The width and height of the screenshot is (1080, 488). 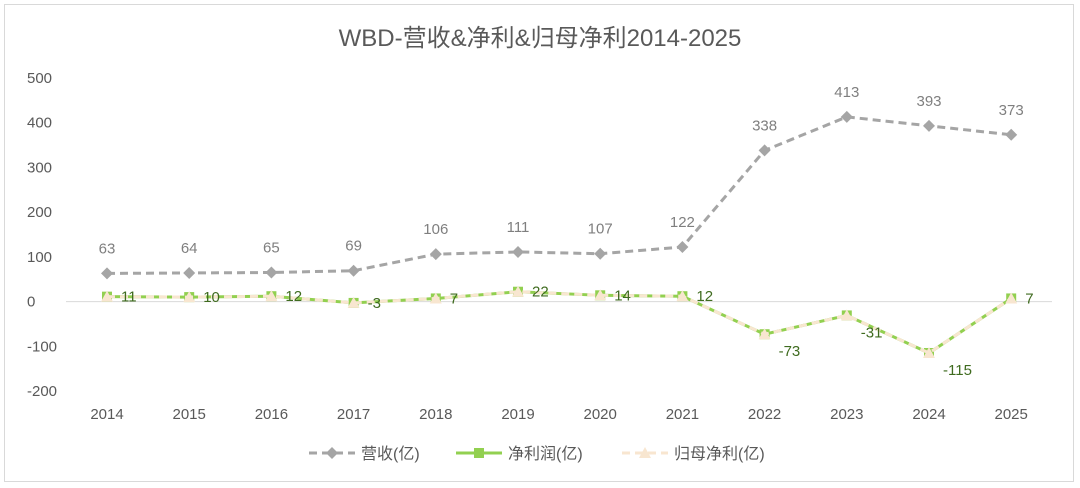 I want to click on data-label-revenue: 106, so click(x=435, y=229).